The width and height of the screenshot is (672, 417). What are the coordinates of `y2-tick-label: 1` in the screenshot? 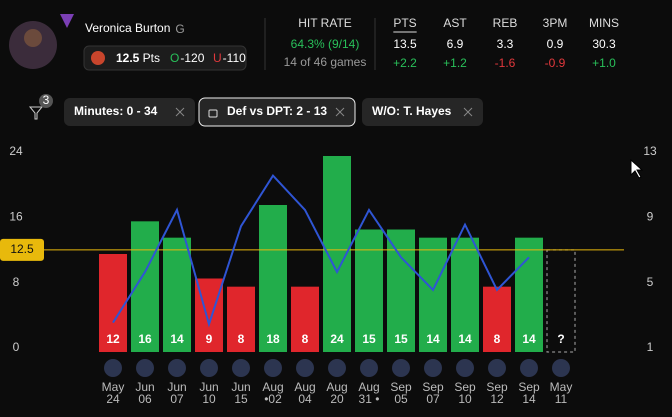 It's located at (650, 347).